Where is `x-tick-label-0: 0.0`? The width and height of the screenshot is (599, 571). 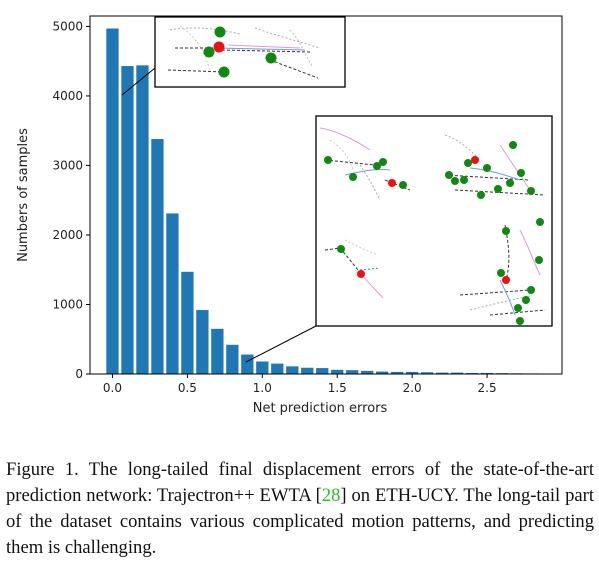
x-tick-label-0: 0.0 is located at coordinates (112, 388).